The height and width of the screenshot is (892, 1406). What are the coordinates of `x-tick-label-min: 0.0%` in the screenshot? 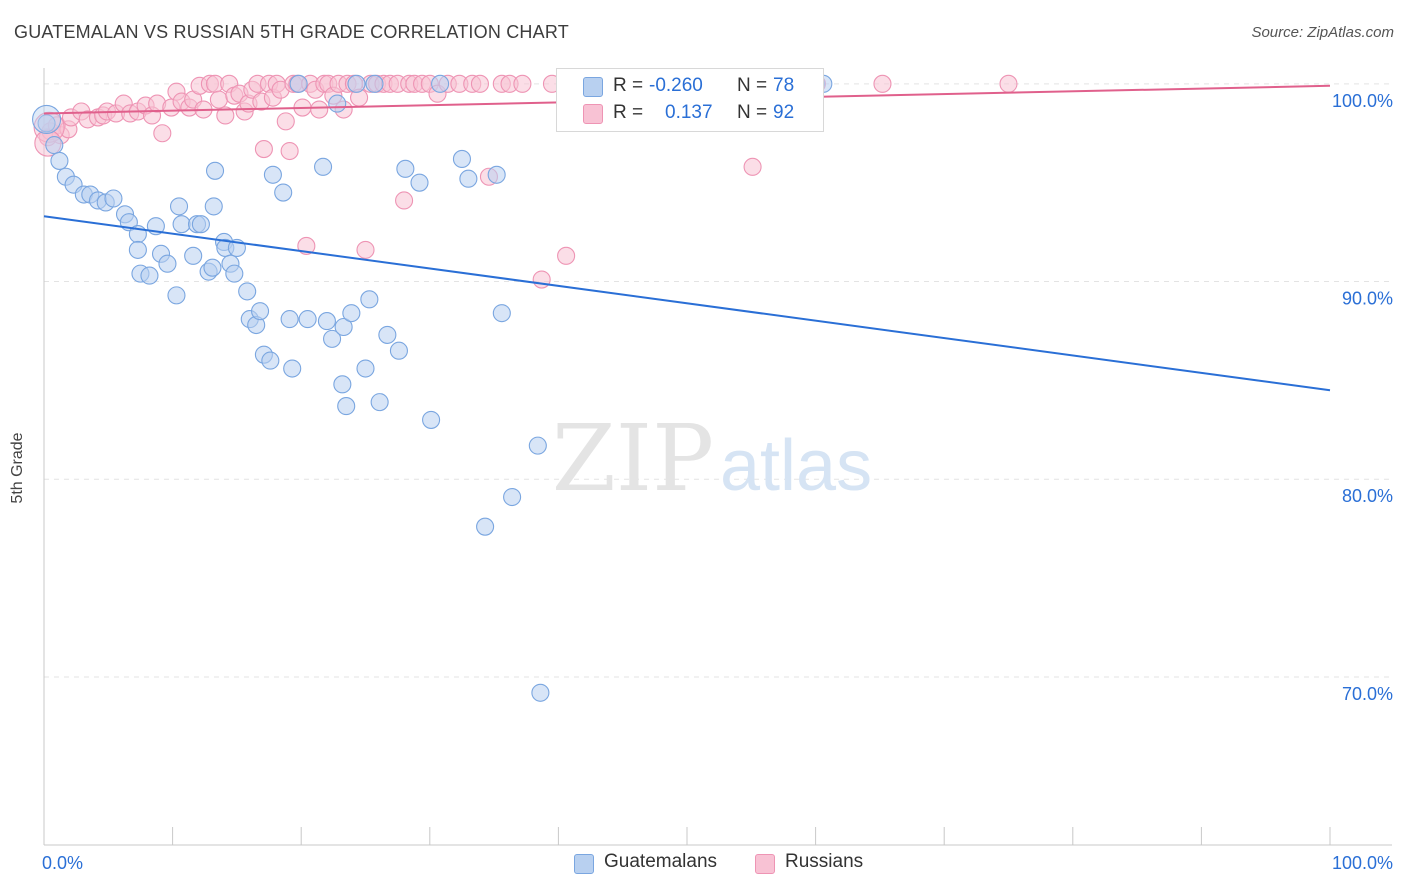 It's located at (62, 863).